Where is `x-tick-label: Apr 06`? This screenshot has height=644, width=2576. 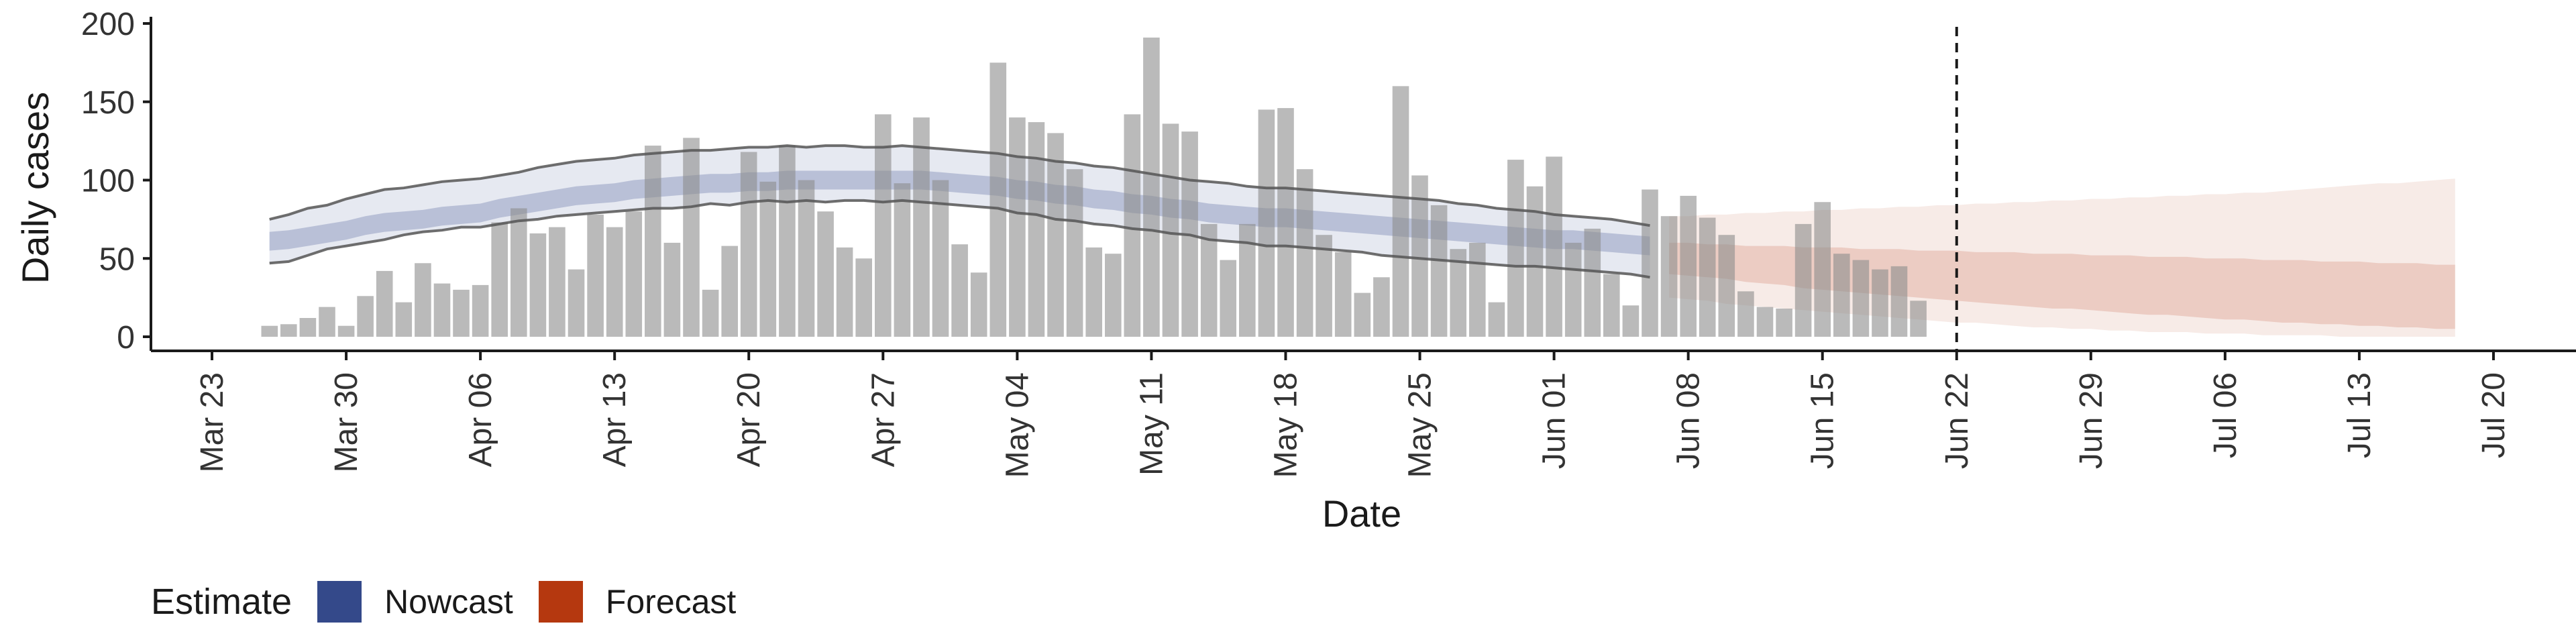
x-tick-label: Apr 06 is located at coordinates (480, 419).